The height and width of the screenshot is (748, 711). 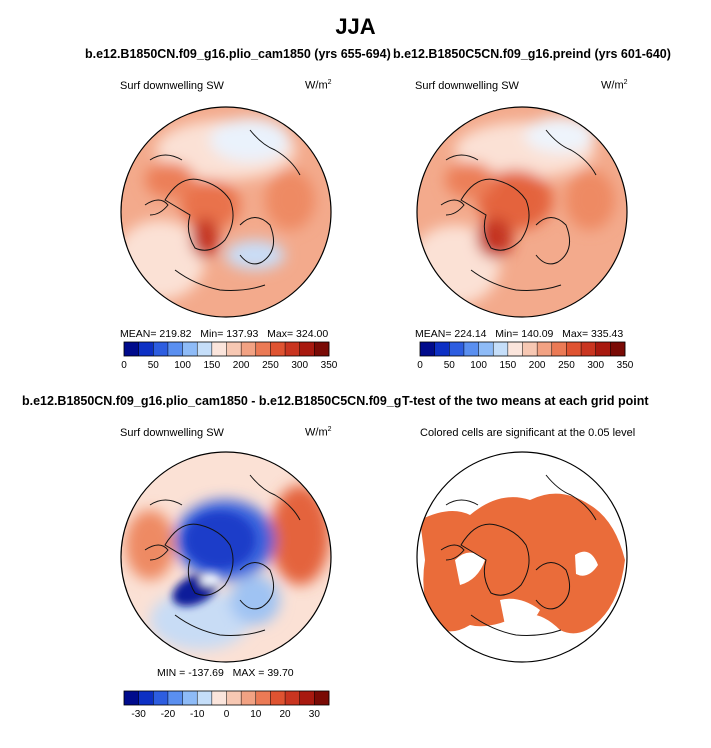 What do you see at coordinates (614, 85) in the screenshot?
I see `panel2-units: W/m2` at bounding box center [614, 85].